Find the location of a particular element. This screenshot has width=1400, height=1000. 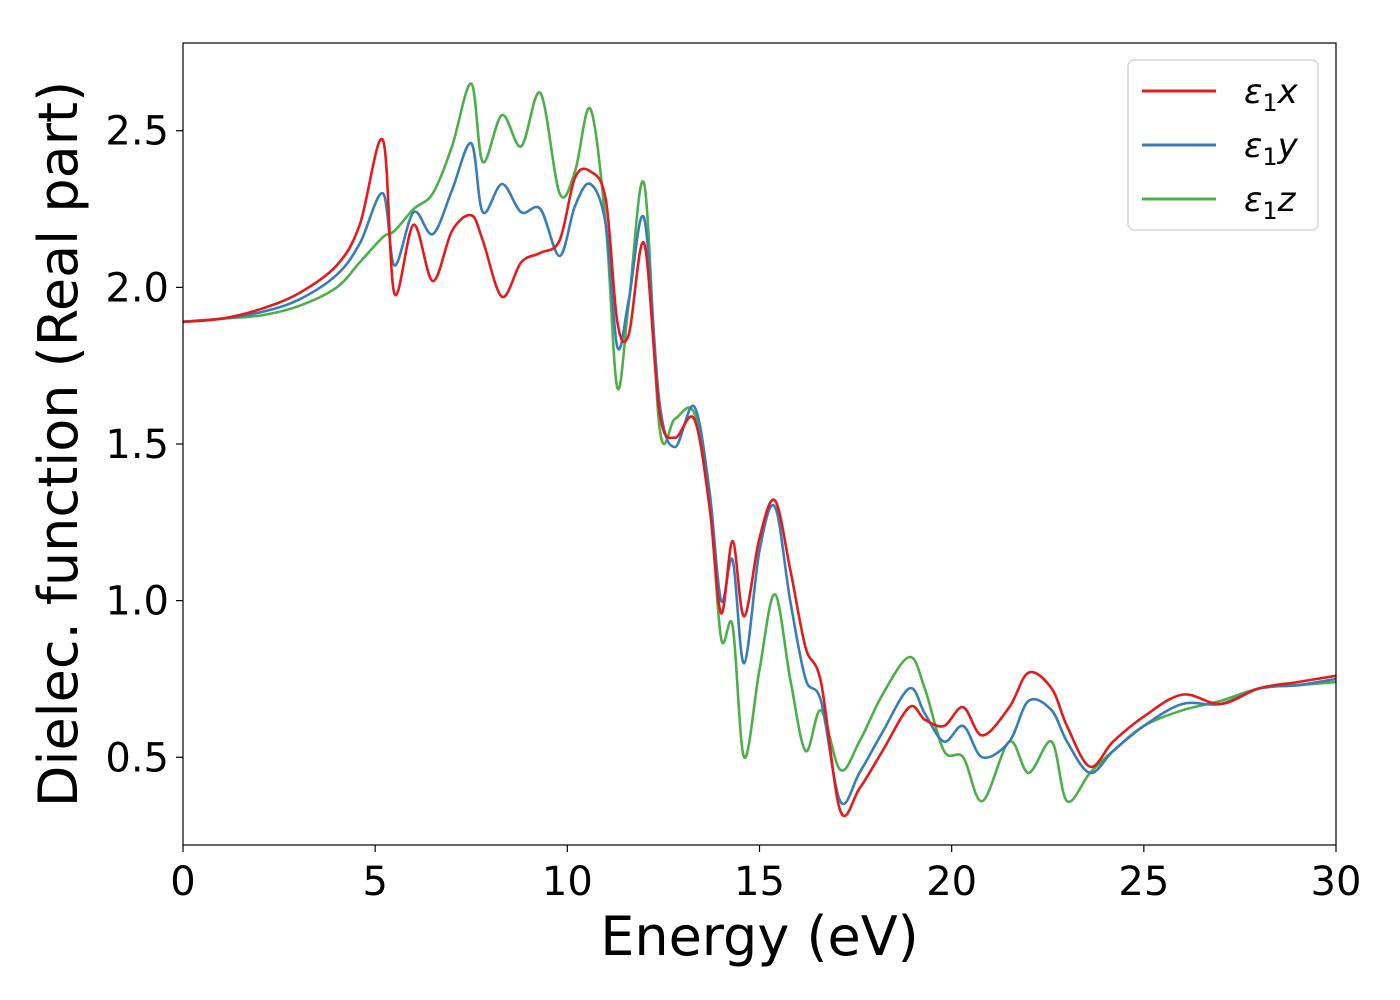

x-tick-label: 15 is located at coordinates (759, 882).